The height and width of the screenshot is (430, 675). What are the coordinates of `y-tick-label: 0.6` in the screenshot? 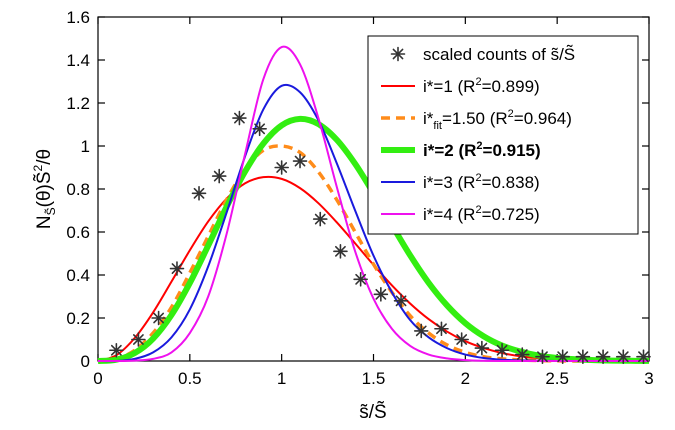 It's located at (78, 232).